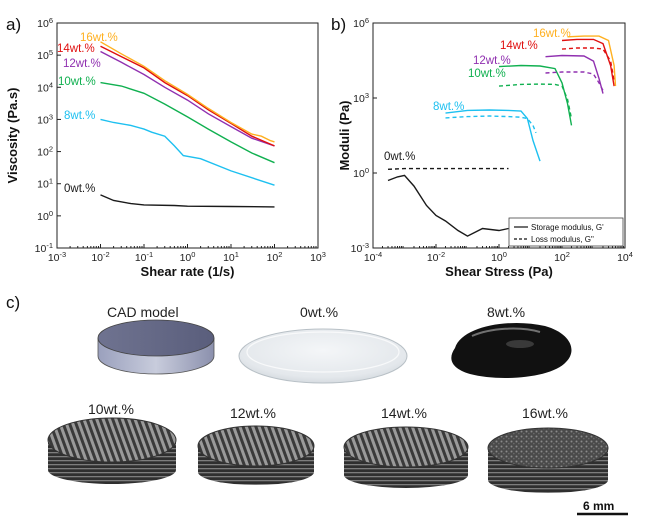 The image size is (657, 531). Describe the element at coordinates (45, 87) in the screenshot. I see `y-tick-label: 10⁴` at that location.